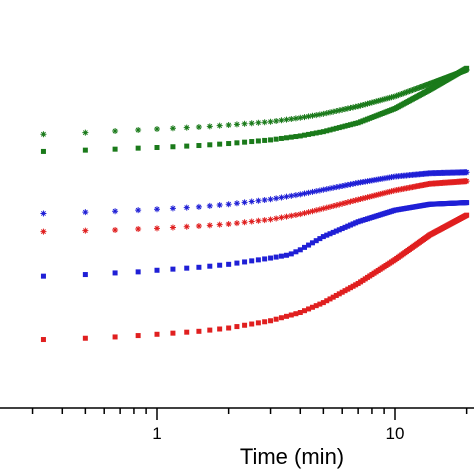  Describe the element at coordinates (395, 433) in the screenshot. I see `x-tick-label: 10` at that location.